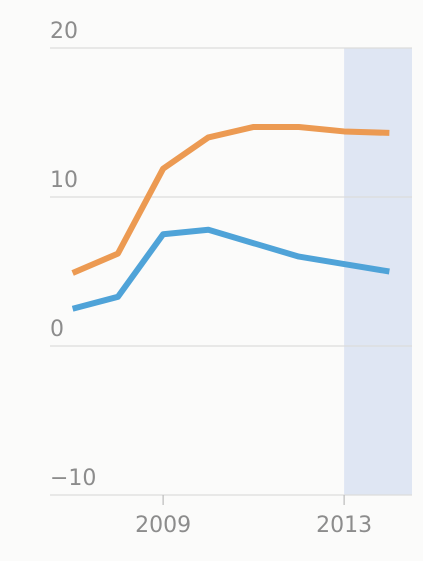 The image size is (423, 561). Describe the element at coordinates (230, 269) in the screenshot. I see `series-line` at that location.